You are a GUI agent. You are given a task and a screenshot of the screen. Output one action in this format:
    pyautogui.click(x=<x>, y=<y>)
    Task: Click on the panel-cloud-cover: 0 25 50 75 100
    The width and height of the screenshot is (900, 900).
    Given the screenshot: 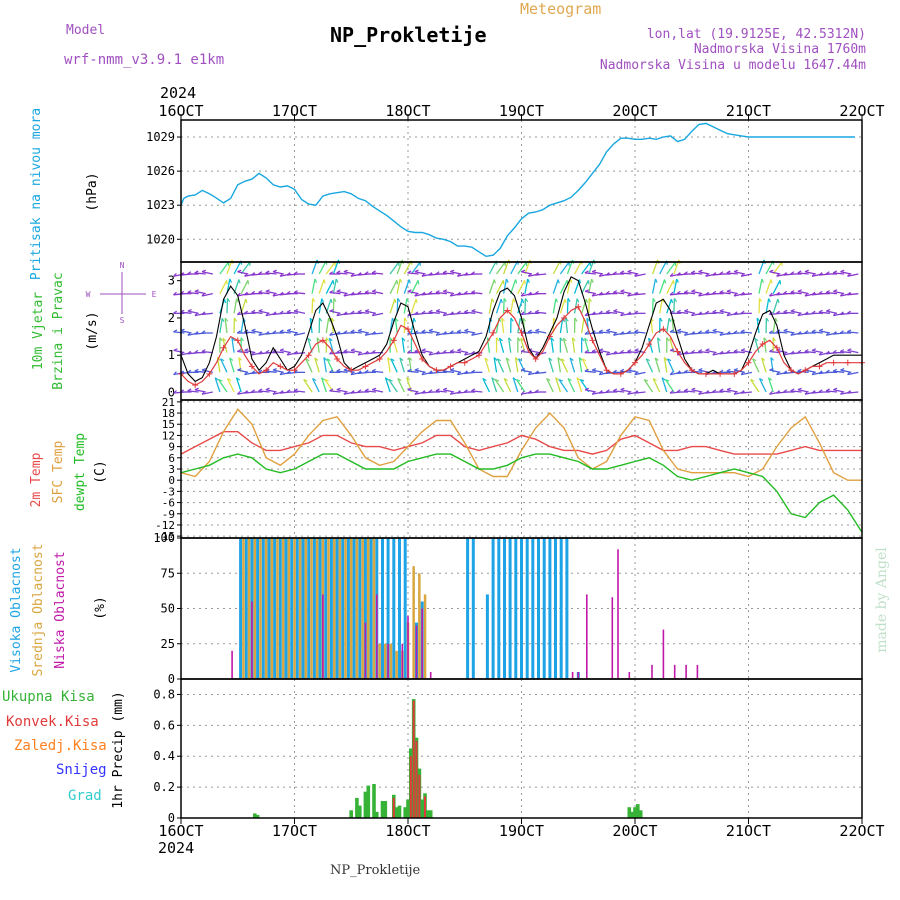 What is the action you would take?
    pyautogui.click(x=507, y=608)
    